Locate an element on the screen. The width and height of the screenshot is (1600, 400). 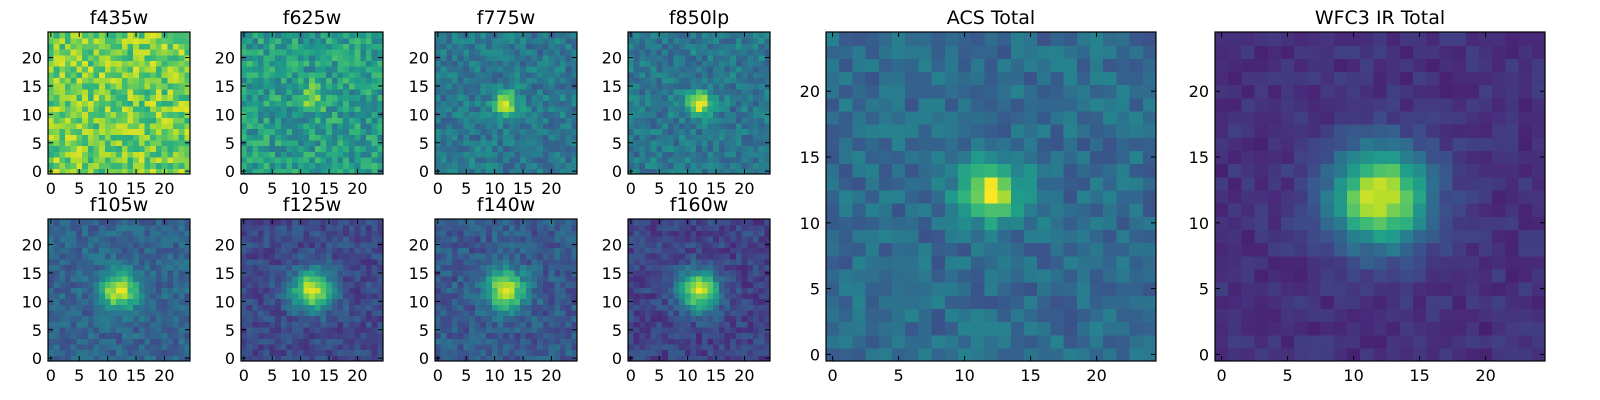
axes-frame is located at coordinates (119, 103).